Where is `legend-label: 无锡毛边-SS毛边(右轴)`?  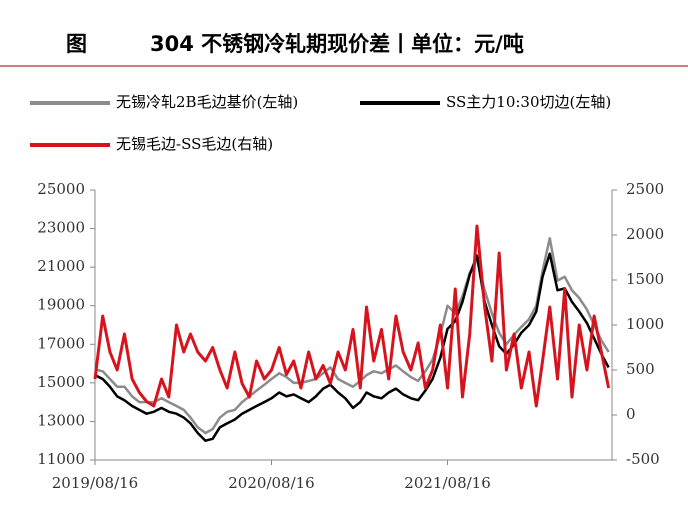
legend-label: 无锡毛边-SS毛边(右轴) is located at coordinates (194, 144).